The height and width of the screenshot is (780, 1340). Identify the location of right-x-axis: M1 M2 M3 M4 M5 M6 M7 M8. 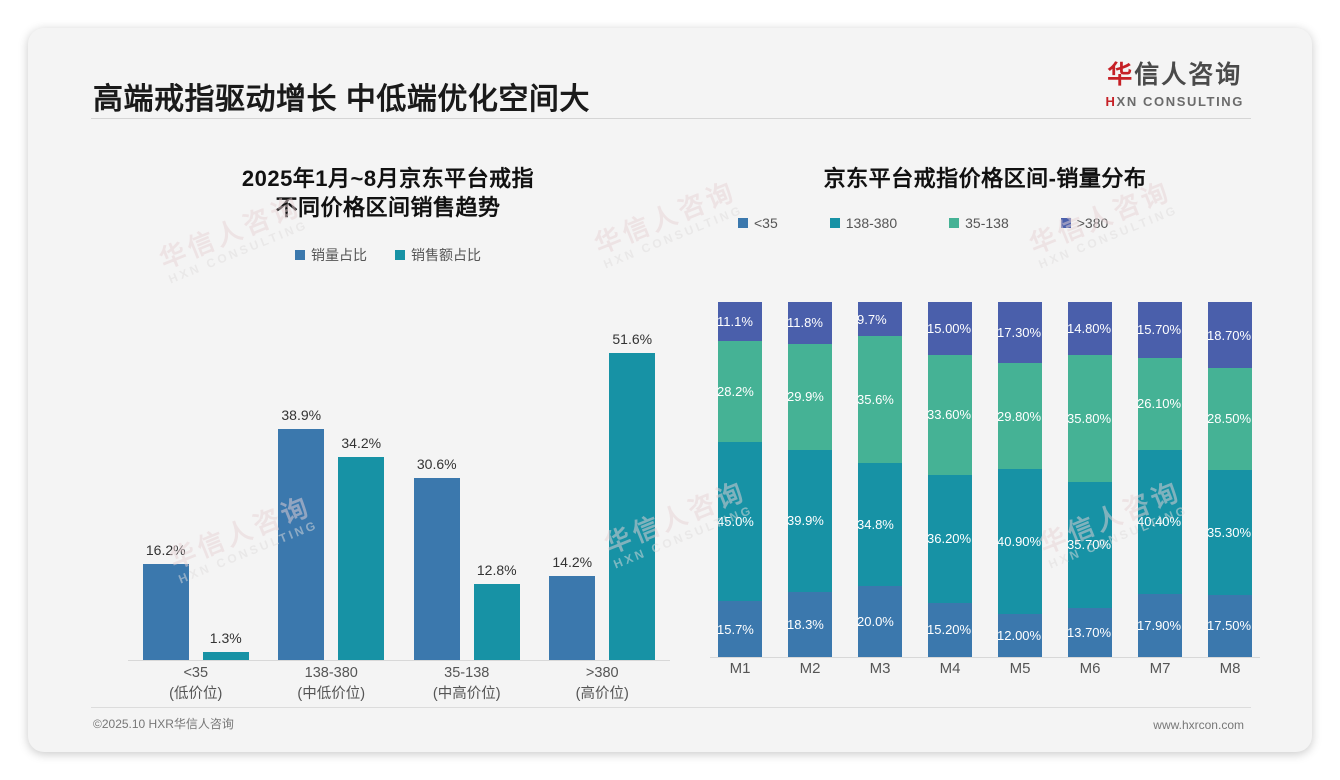
(985, 668).